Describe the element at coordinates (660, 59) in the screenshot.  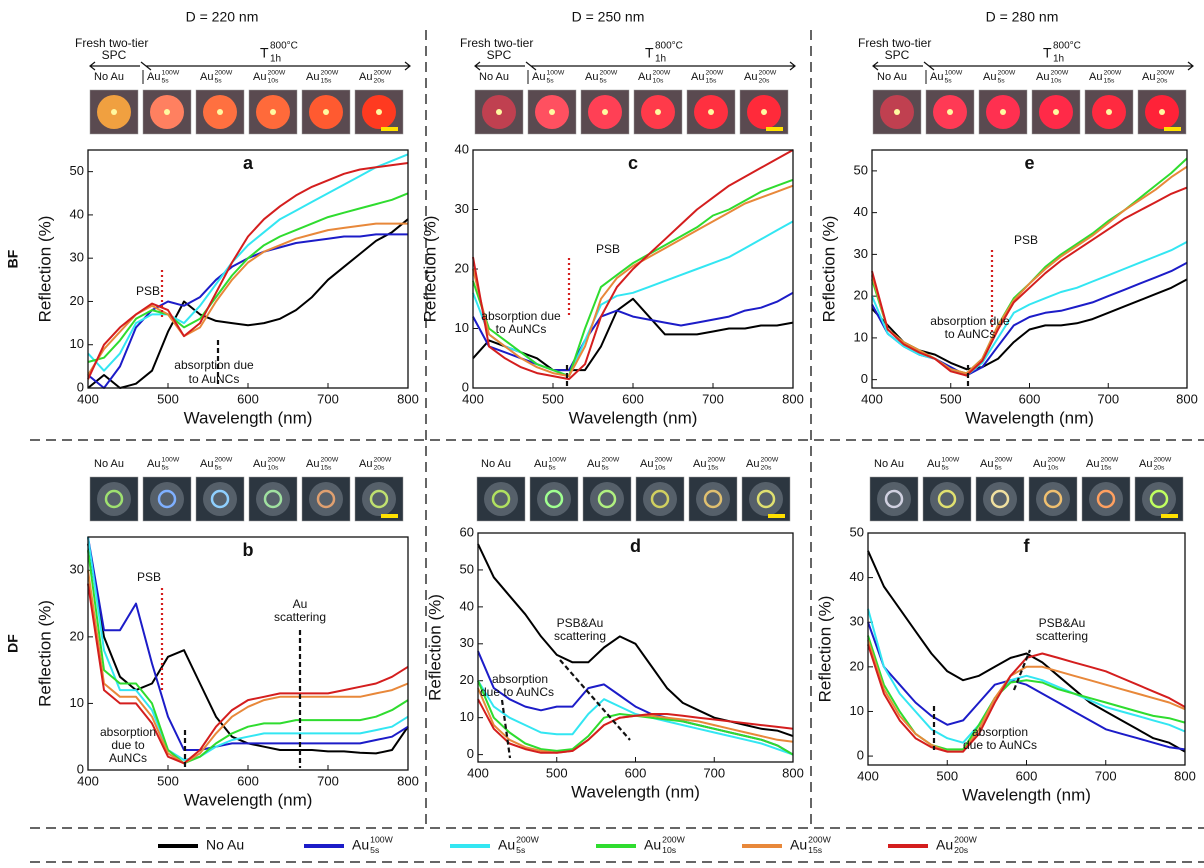
I see `group-label-sub: 1h` at that location.